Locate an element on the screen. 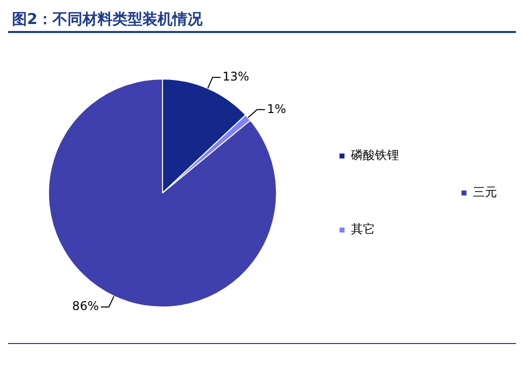  data-label: 1% is located at coordinates (276, 109).